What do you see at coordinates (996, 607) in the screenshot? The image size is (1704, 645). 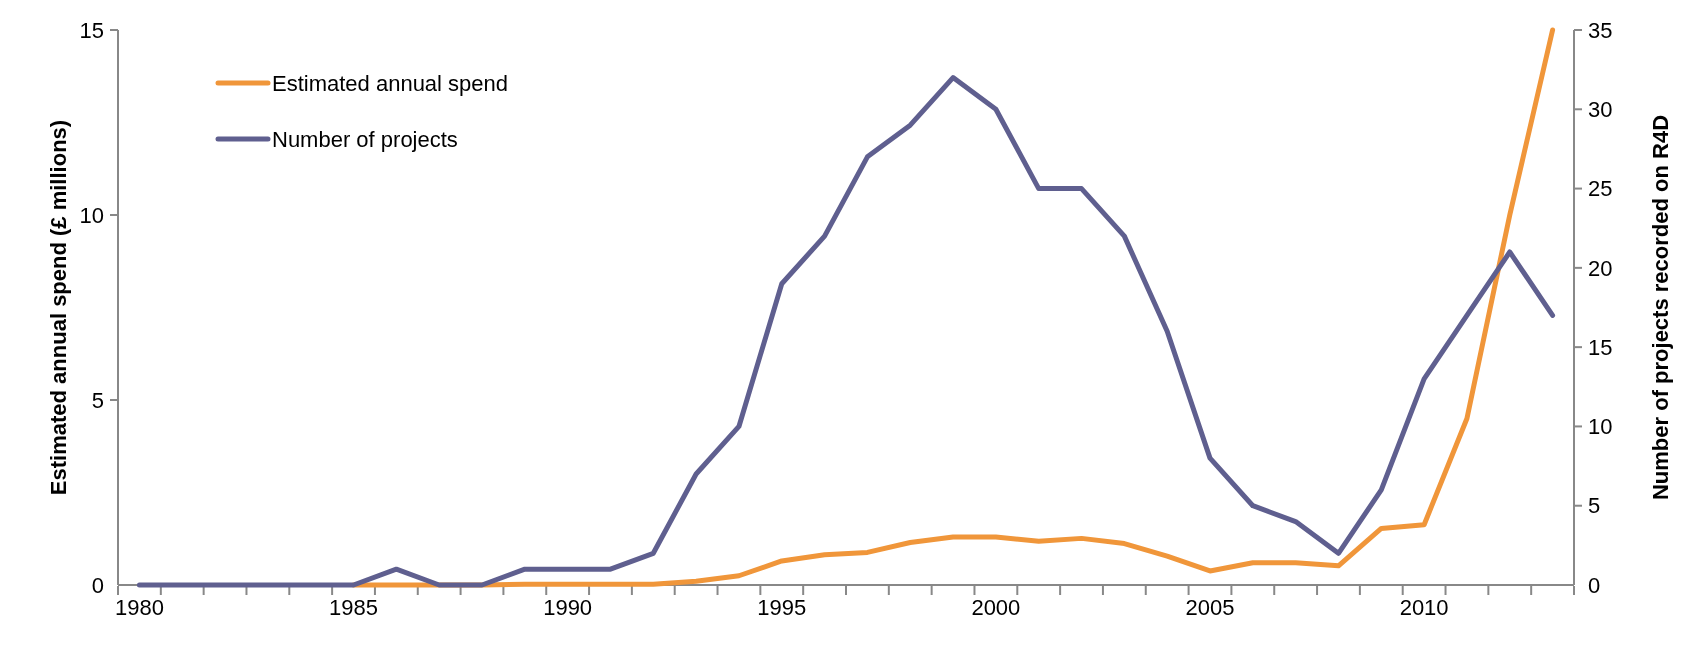 I see `x-tick-label: 2000` at bounding box center [996, 607].